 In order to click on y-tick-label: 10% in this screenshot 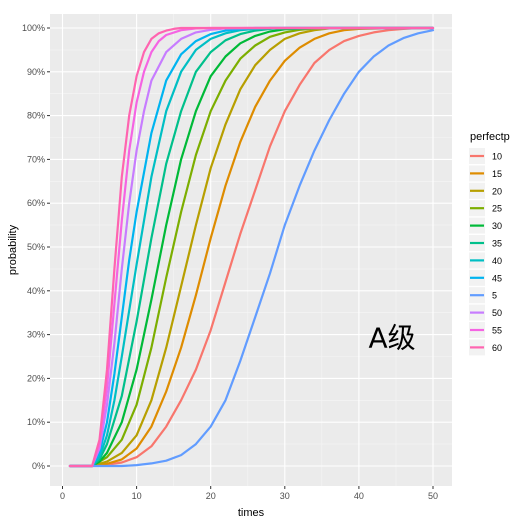, I will do `click(36, 422)`.